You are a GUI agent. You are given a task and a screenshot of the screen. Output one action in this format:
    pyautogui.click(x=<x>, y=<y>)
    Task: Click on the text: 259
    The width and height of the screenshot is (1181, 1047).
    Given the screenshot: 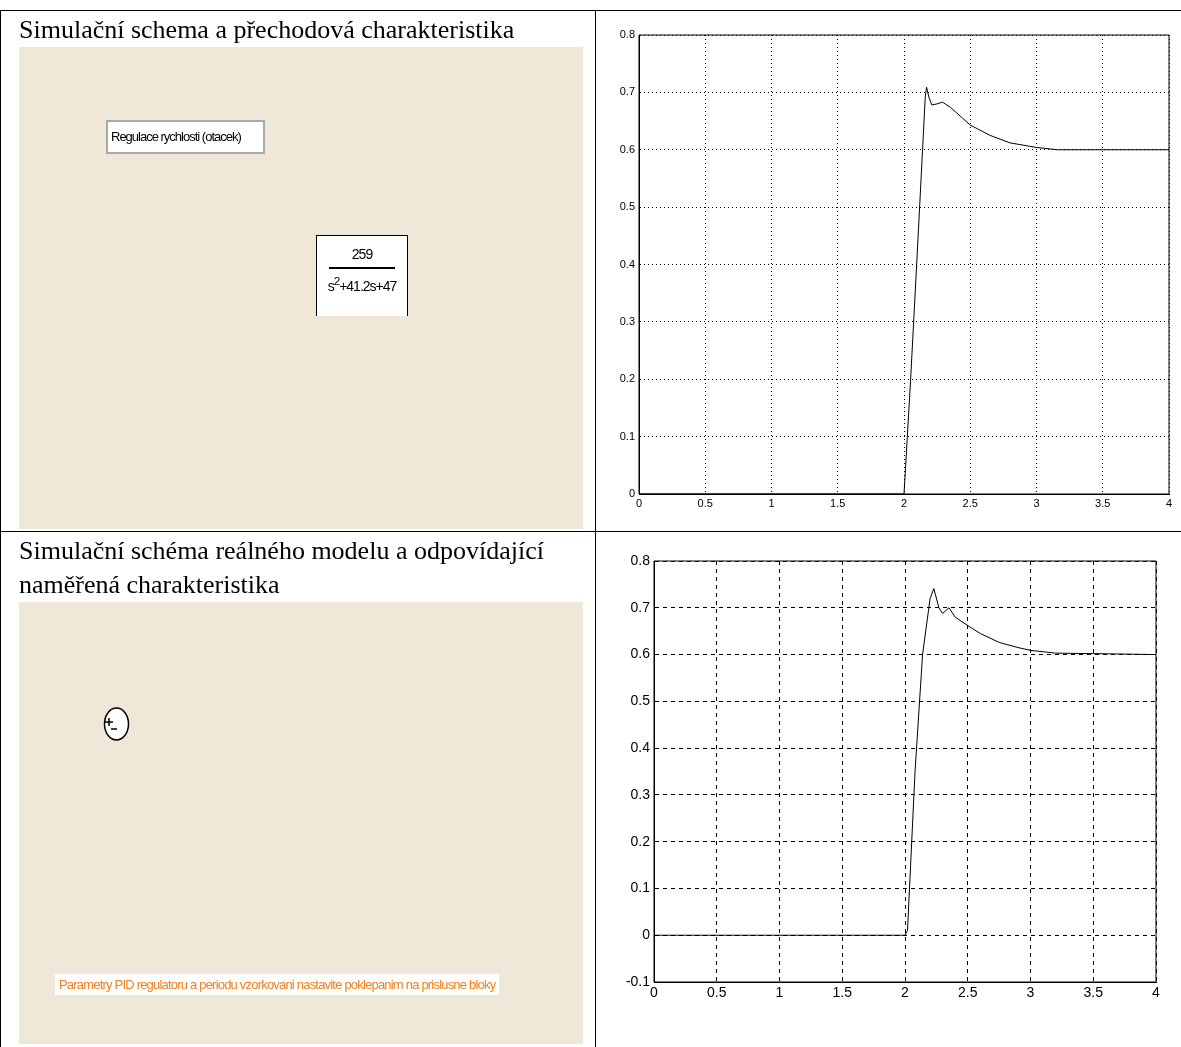 What is the action you would take?
    pyautogui.click(x=362, y=254)
    